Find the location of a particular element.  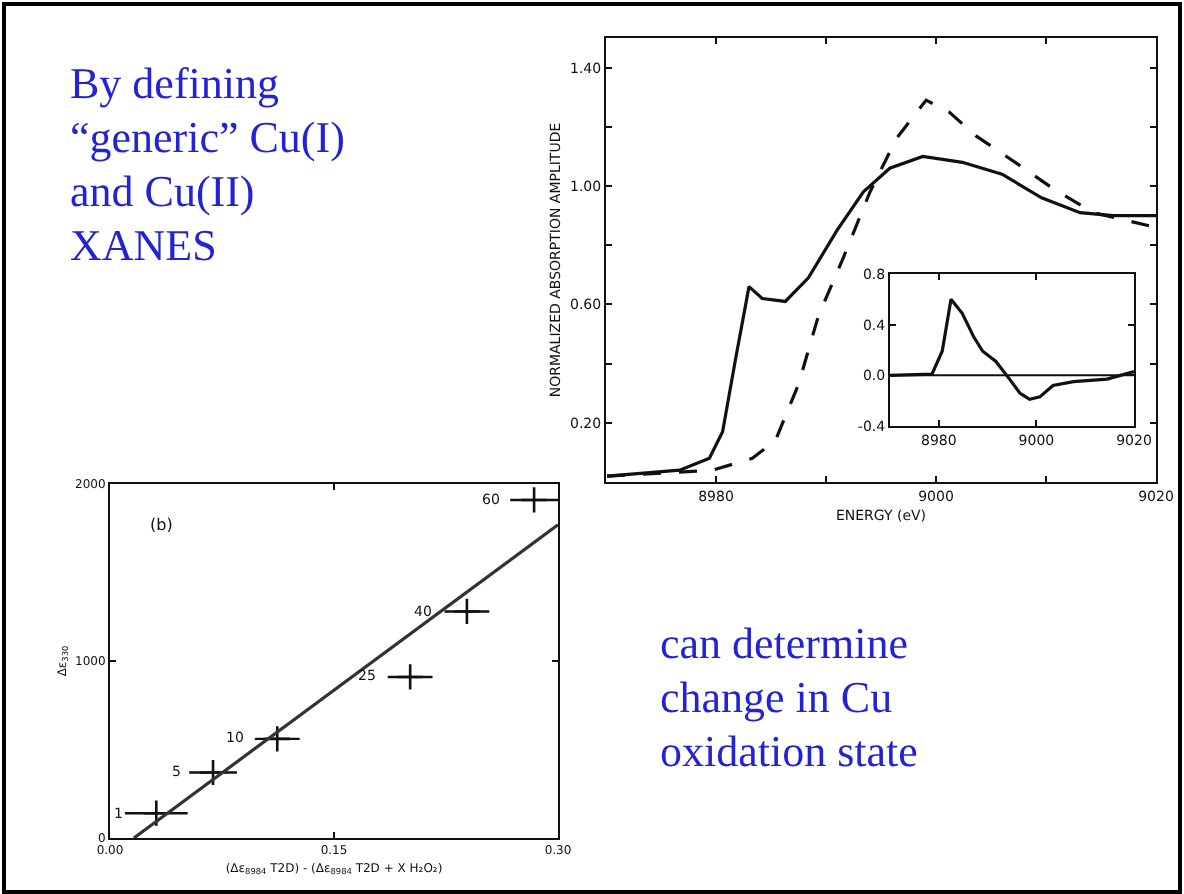

text: can determine change in Cu oxidation state is located at coordinates (789, 697).